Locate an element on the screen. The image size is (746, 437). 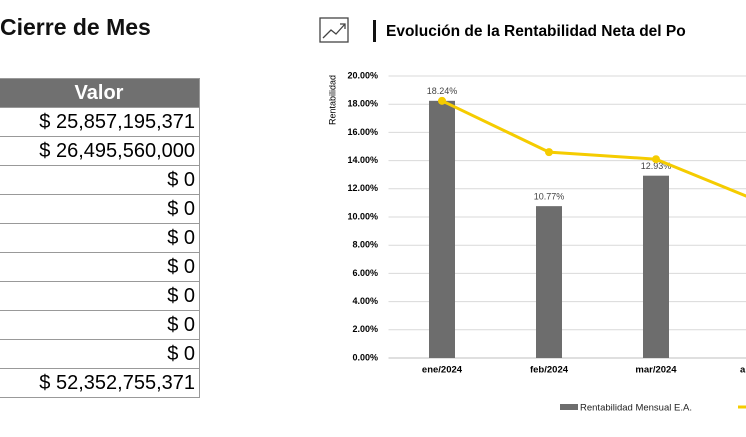
y-tick-label: 16.00% is located at coordinates (362, 132).